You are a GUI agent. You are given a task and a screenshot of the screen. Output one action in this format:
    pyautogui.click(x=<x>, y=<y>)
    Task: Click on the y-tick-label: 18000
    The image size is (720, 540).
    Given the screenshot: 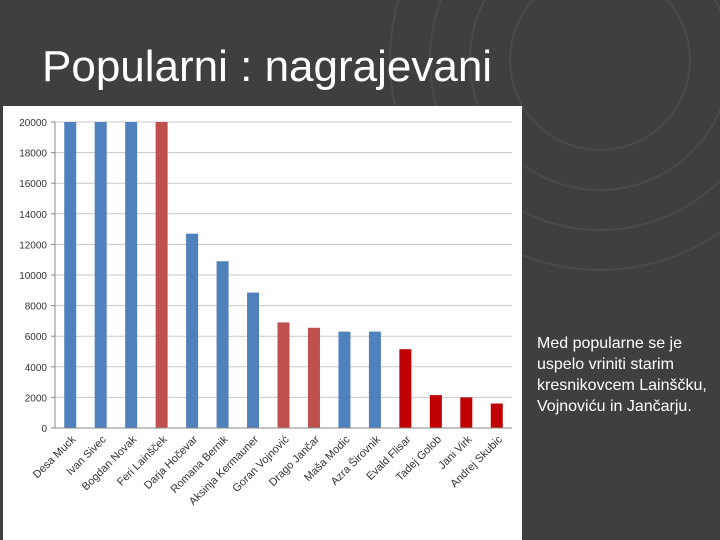 What is the action you would take?
    pyautogui.click(x=33, y=154)
    